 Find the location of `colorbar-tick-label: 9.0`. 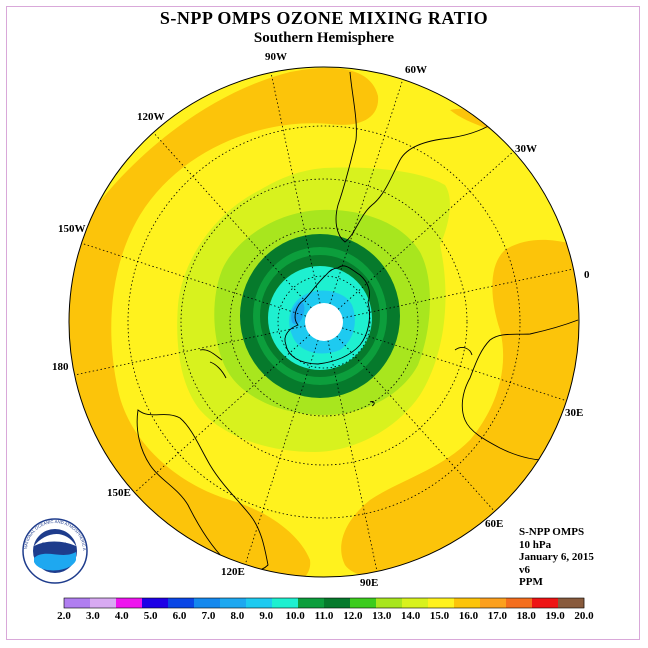

colorbar-tick-label: 9.0 is located at coordinates (266, 616).